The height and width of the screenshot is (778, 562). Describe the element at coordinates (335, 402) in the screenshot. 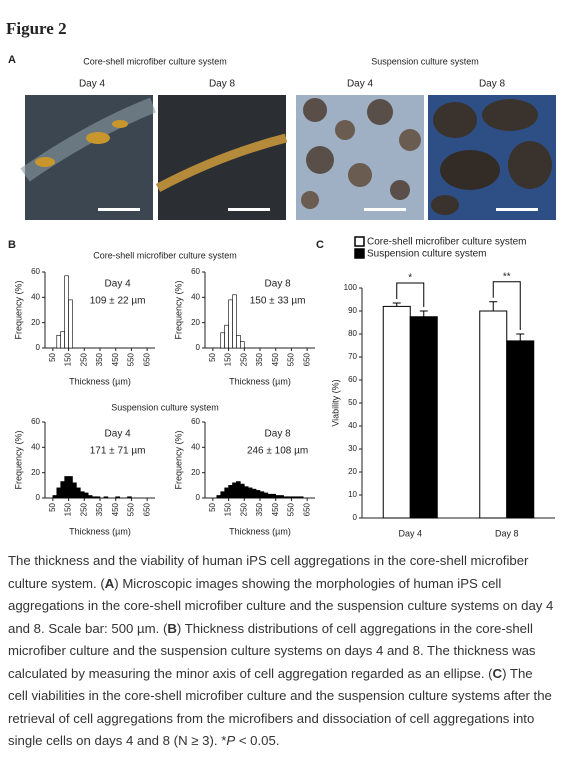

I see `y-axis-label: Viability (%)` at that location.